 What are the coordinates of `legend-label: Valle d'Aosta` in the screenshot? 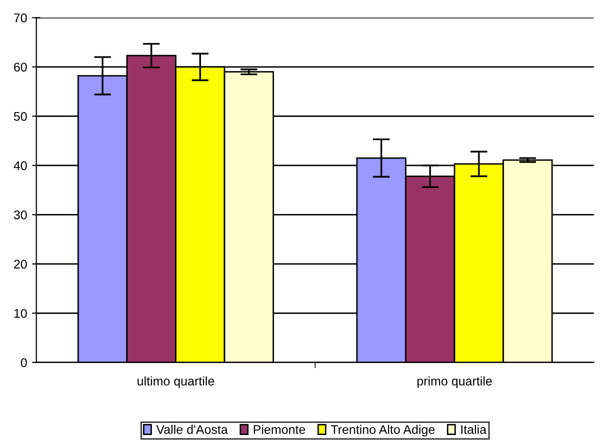 It's located at (192, 429).